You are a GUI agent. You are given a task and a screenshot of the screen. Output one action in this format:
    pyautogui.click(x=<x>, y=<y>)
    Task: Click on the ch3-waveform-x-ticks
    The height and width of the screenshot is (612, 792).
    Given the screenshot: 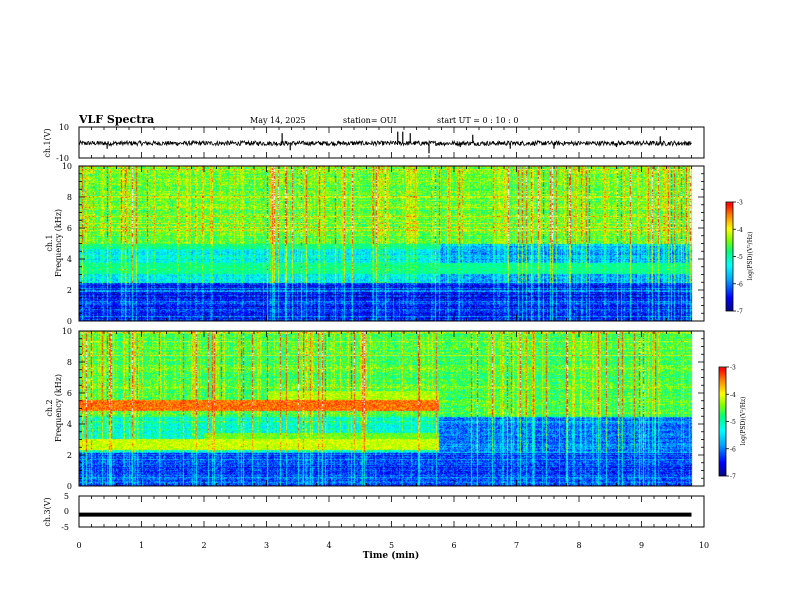 What is the action you would take?
    pyautogui.click(x=391, y=511)
    